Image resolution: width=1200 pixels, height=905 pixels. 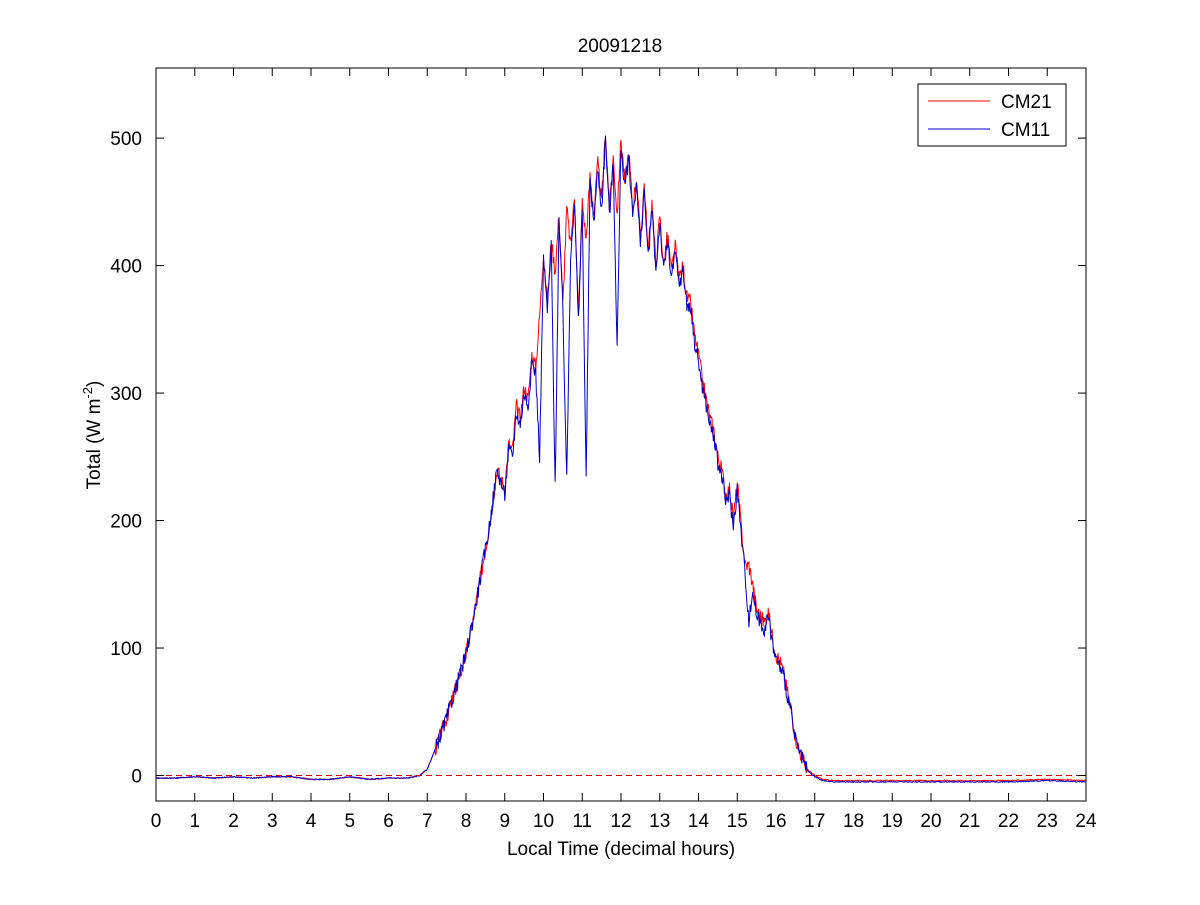 I want to click on x-tick-label: 1, so click(x=194, y=821).